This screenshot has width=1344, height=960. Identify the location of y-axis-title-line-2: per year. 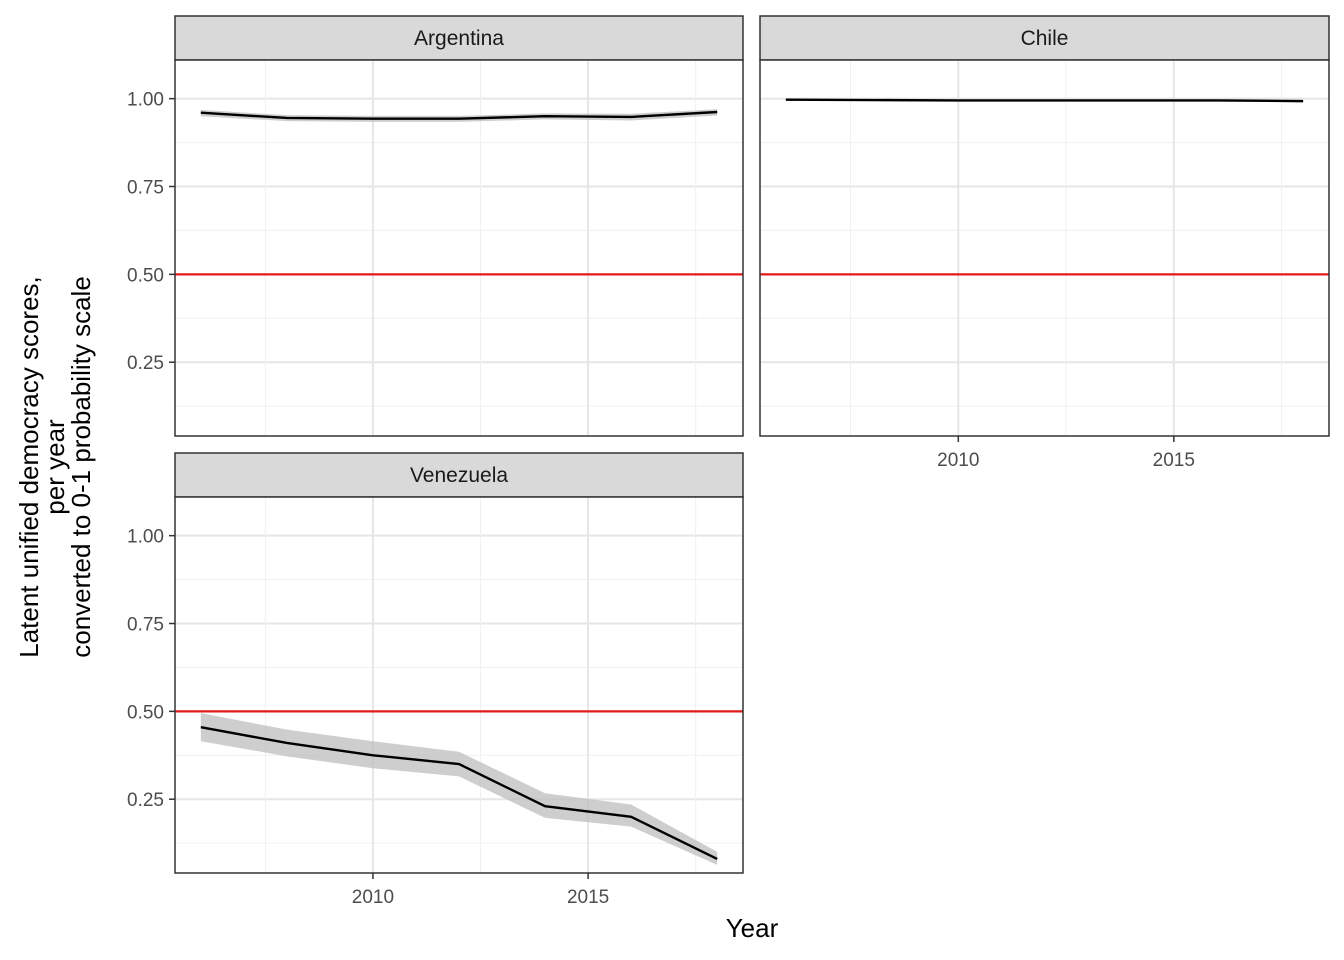
(55, 467).